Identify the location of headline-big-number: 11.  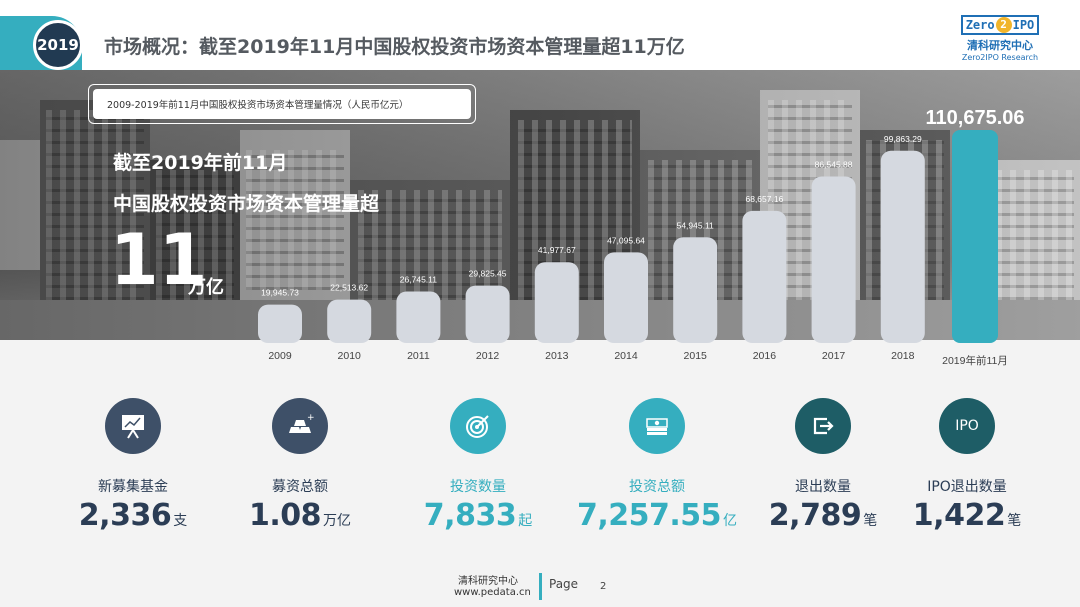
(159, 260).